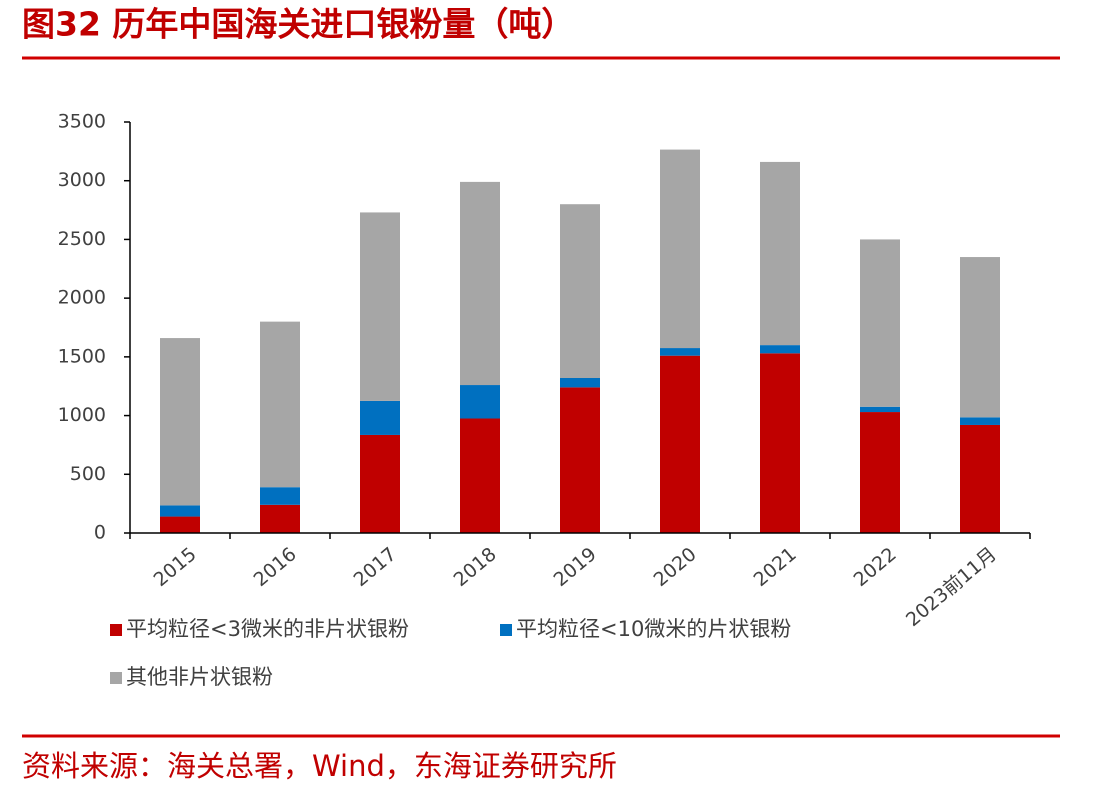  Describe the element at coordinates (82, 356) in the screenshot. I see `y-tick-label: 1500` at that location.